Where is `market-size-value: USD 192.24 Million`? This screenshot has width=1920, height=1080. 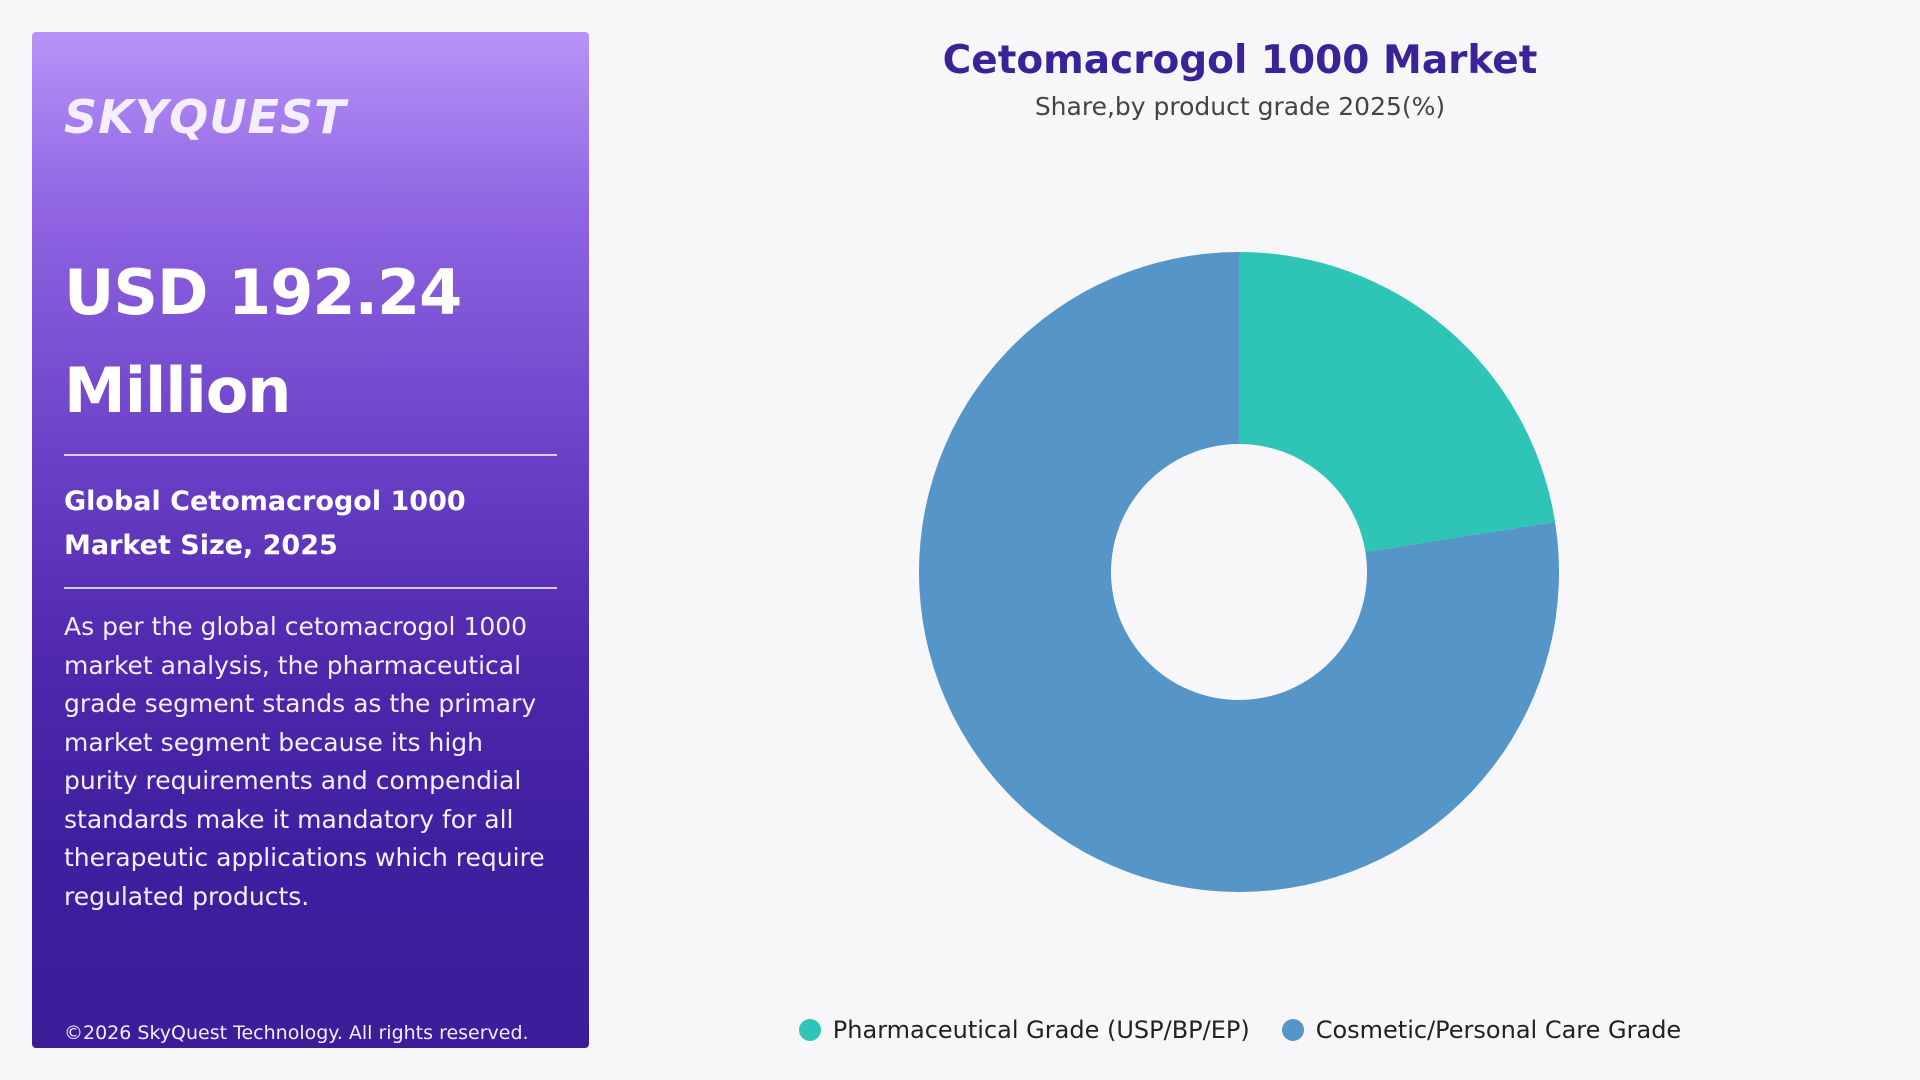
market-size-value: USD 192.24 Million is located at coordinates (263, 341).